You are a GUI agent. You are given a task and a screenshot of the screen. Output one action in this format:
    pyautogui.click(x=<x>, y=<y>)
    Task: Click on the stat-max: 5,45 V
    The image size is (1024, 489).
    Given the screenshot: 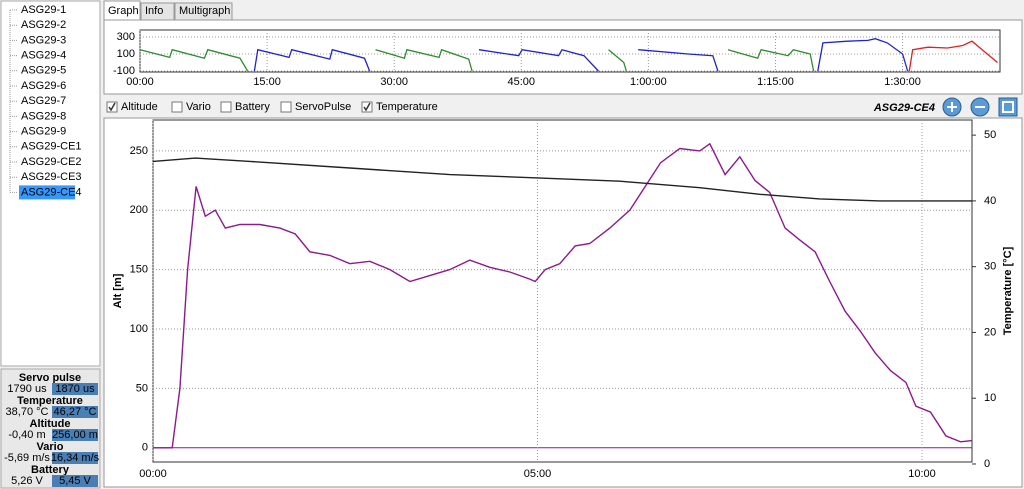 What is the action you would take?
    pyautogui.click(x=75, y=481)
    